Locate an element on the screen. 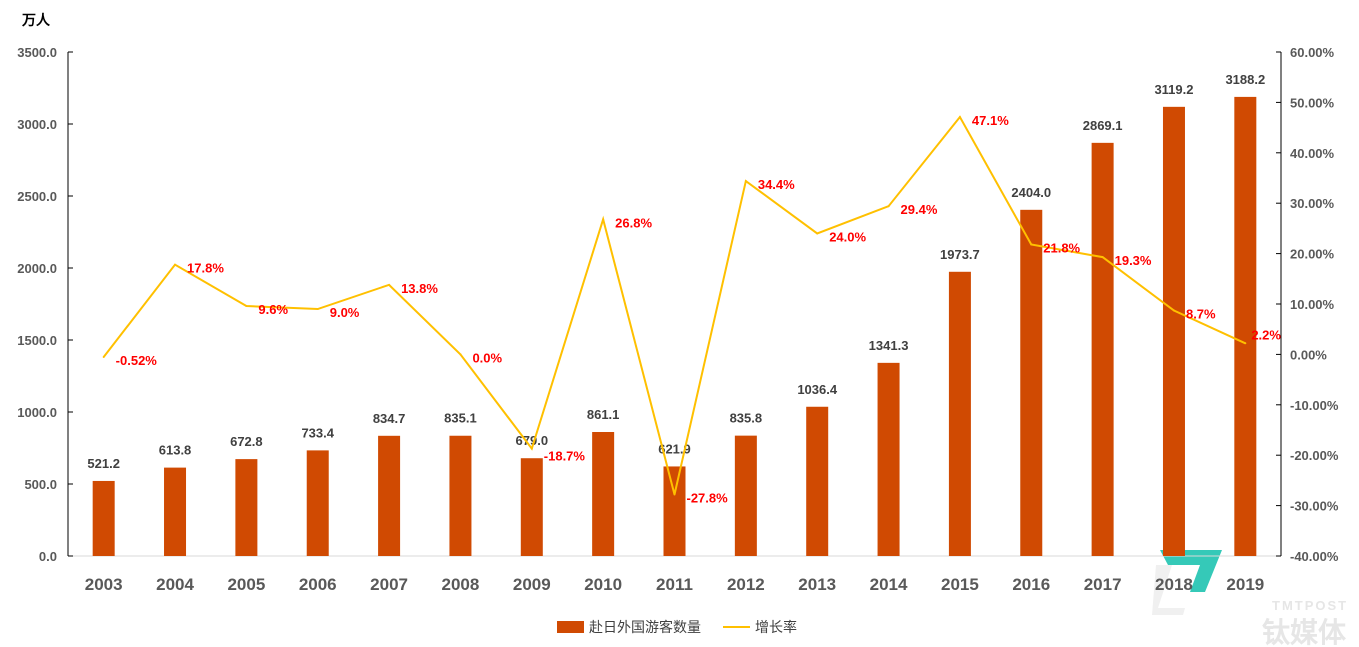 Image resolution: width=1359 pixels, height=647 pixels. growth-rate-label: -0.52% is located at coordinates (137, 360).